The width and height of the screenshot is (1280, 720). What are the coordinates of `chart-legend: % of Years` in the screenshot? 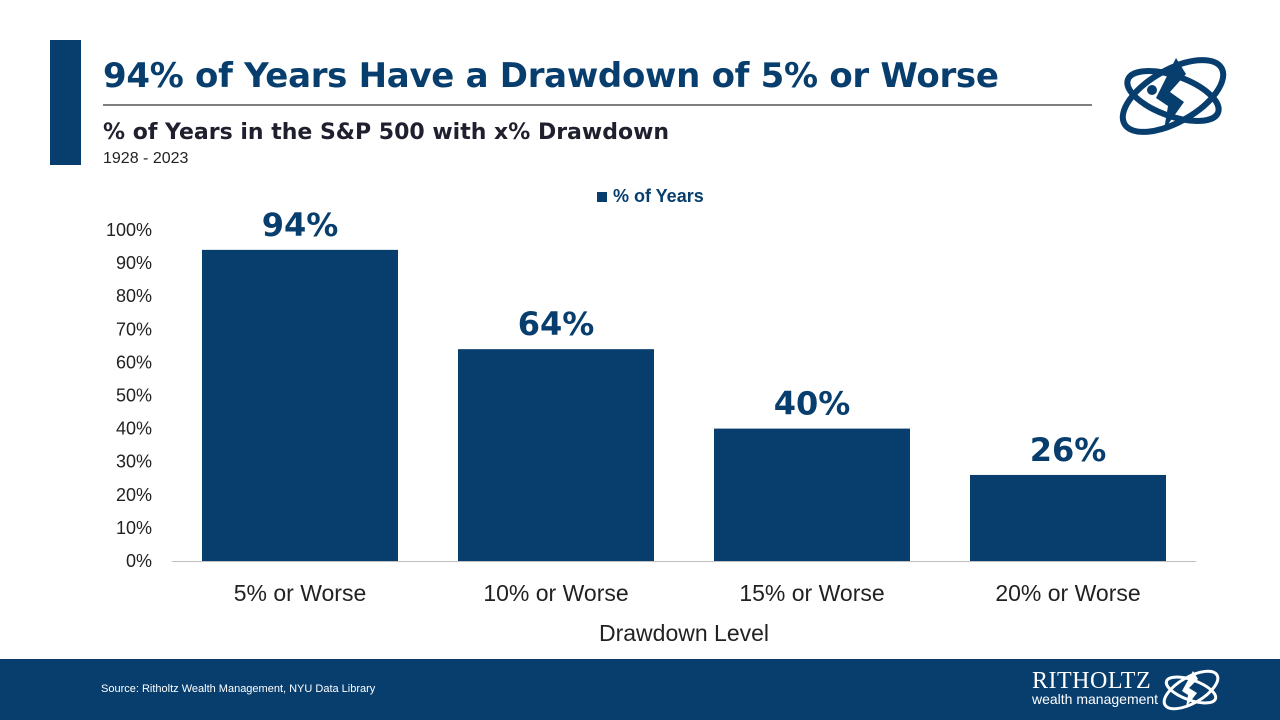 It's located at (650, 196).